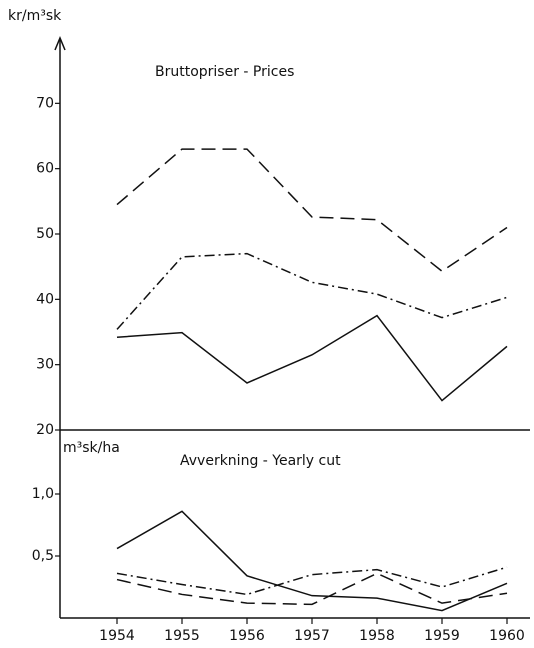  I want to click on x-tick-label: 1958, so click(377, 636).